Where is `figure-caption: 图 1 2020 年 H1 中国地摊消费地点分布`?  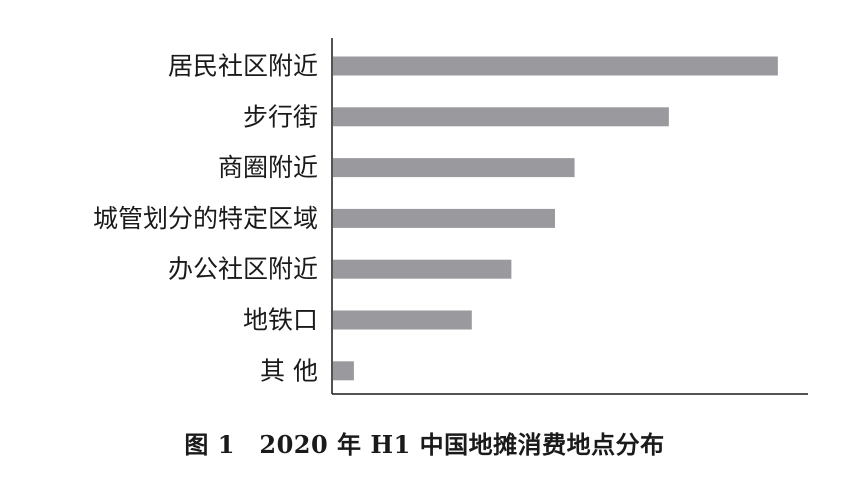
figure-caption: 图 1 2020 年 H1 中国地摊消费地点分布 is located at coordinates (424, 444).